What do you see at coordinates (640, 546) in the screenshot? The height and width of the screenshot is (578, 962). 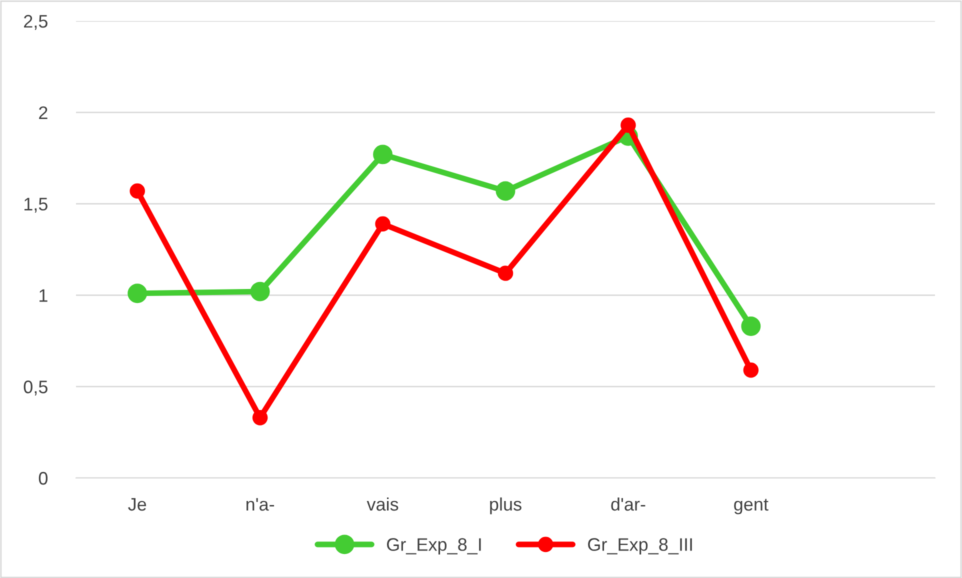 I see `legend-label: Gr_Exp_8_III` at bounding box center [640, 546].